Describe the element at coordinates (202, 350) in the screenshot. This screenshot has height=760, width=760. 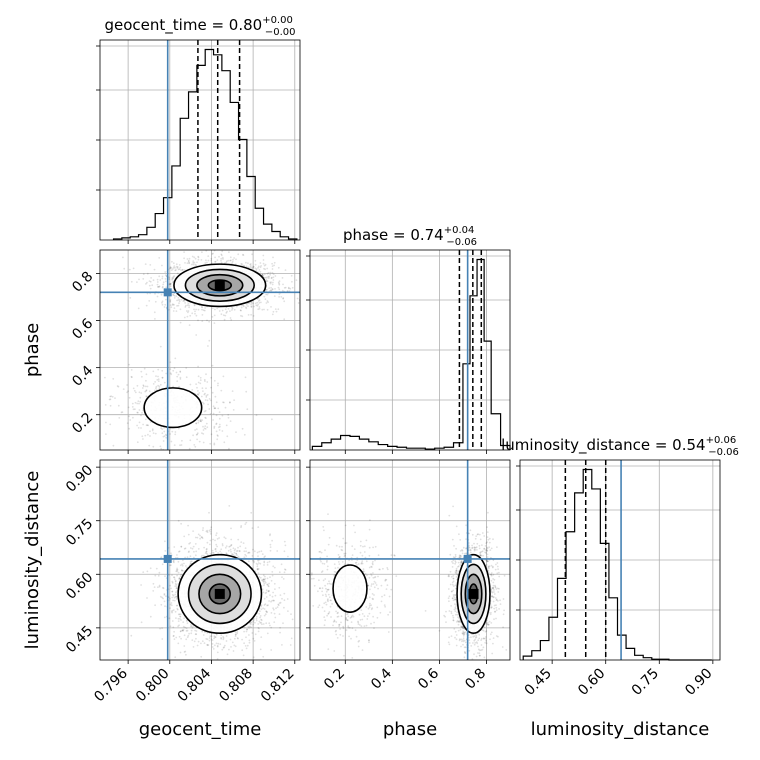
I see `density-geocent_time-phase` at that location.